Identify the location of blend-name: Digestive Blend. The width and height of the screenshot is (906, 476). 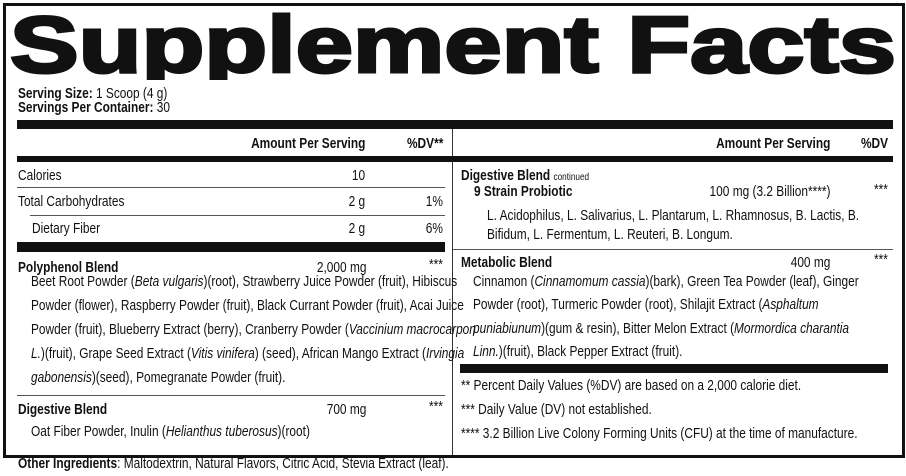
(63, 410).